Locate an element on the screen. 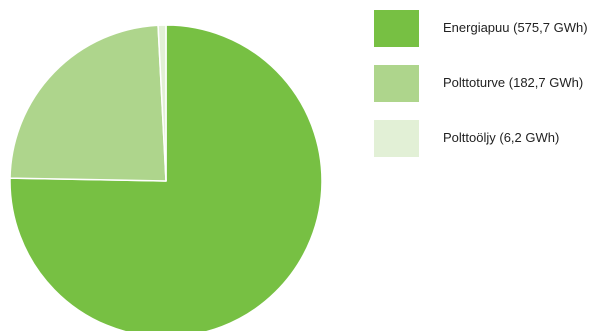  legend-label-polttooljy: Polttoöljy (6,2 GWh) is located at coordinates (501, 137).